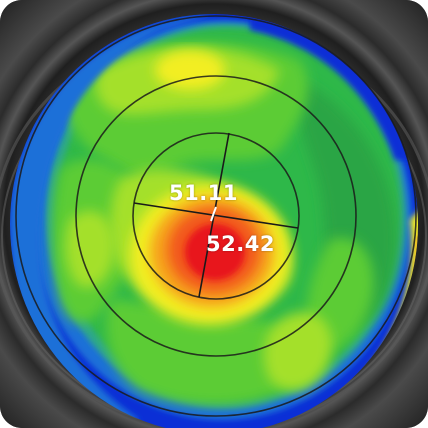 This screenshot has height=428, width=428. Describe the element at coordinates (190, 70) in the screenshot. I see `zone-yellow-top` at that location.